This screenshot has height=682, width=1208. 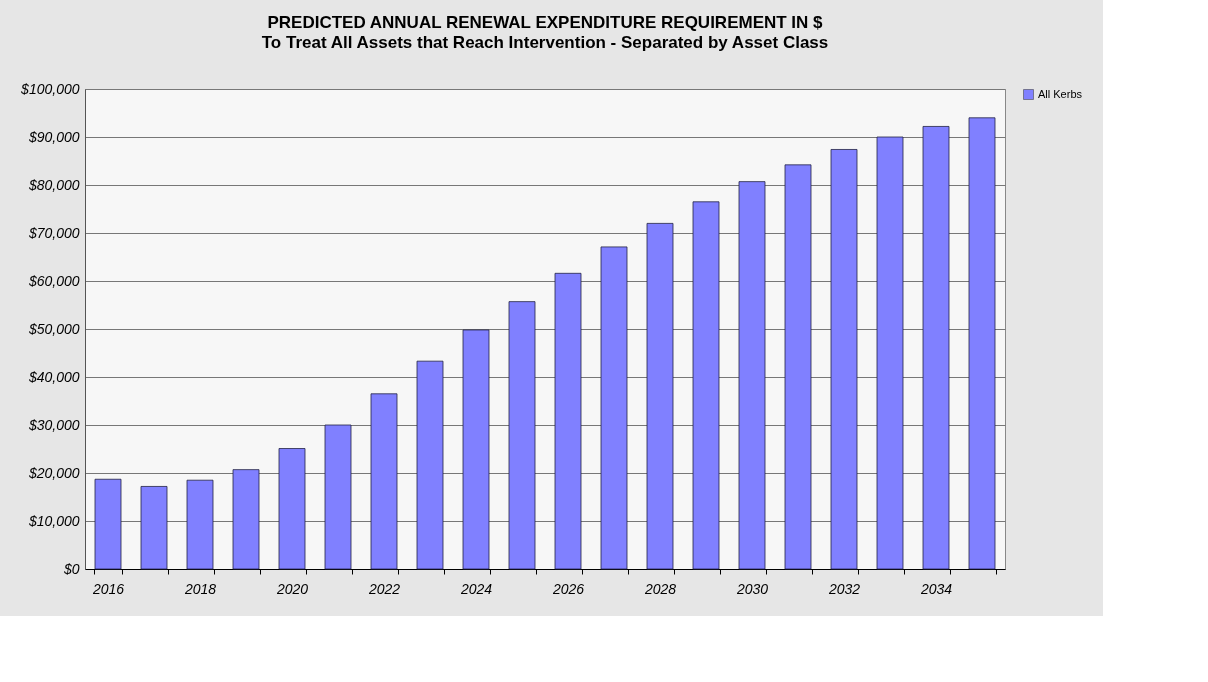 What do you see at coordinates (200, 588) in the screenshot?
I see `x-tick-label: 2018` at bounding box center [200, 588].